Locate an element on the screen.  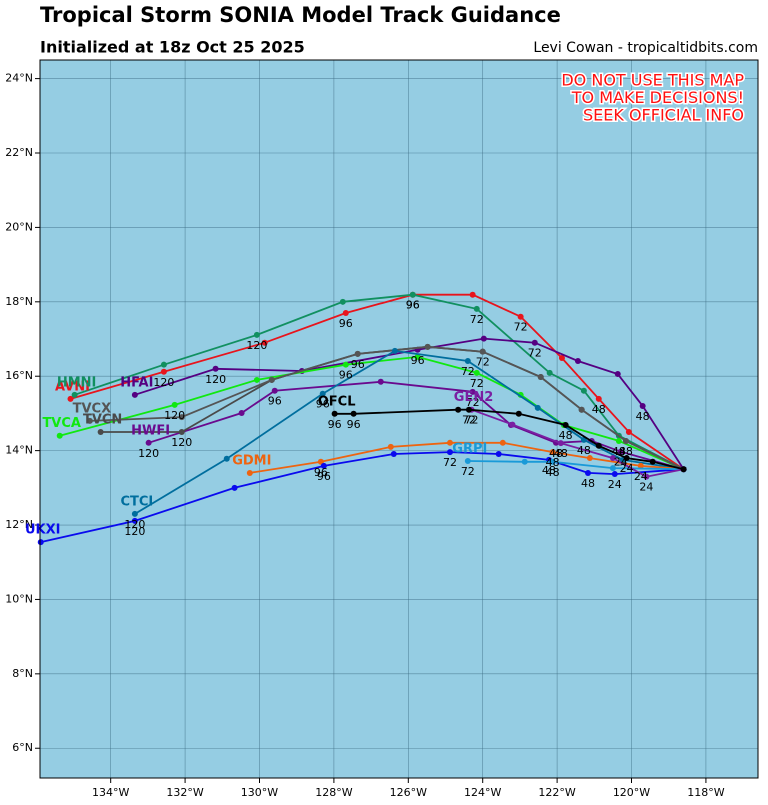
model-label: GDMI is located at coordinates (251, 460).